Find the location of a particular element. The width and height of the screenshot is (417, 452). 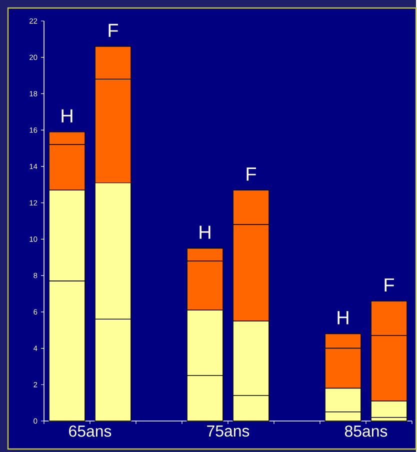

text: 65ans is located at coordinates (90, 431).